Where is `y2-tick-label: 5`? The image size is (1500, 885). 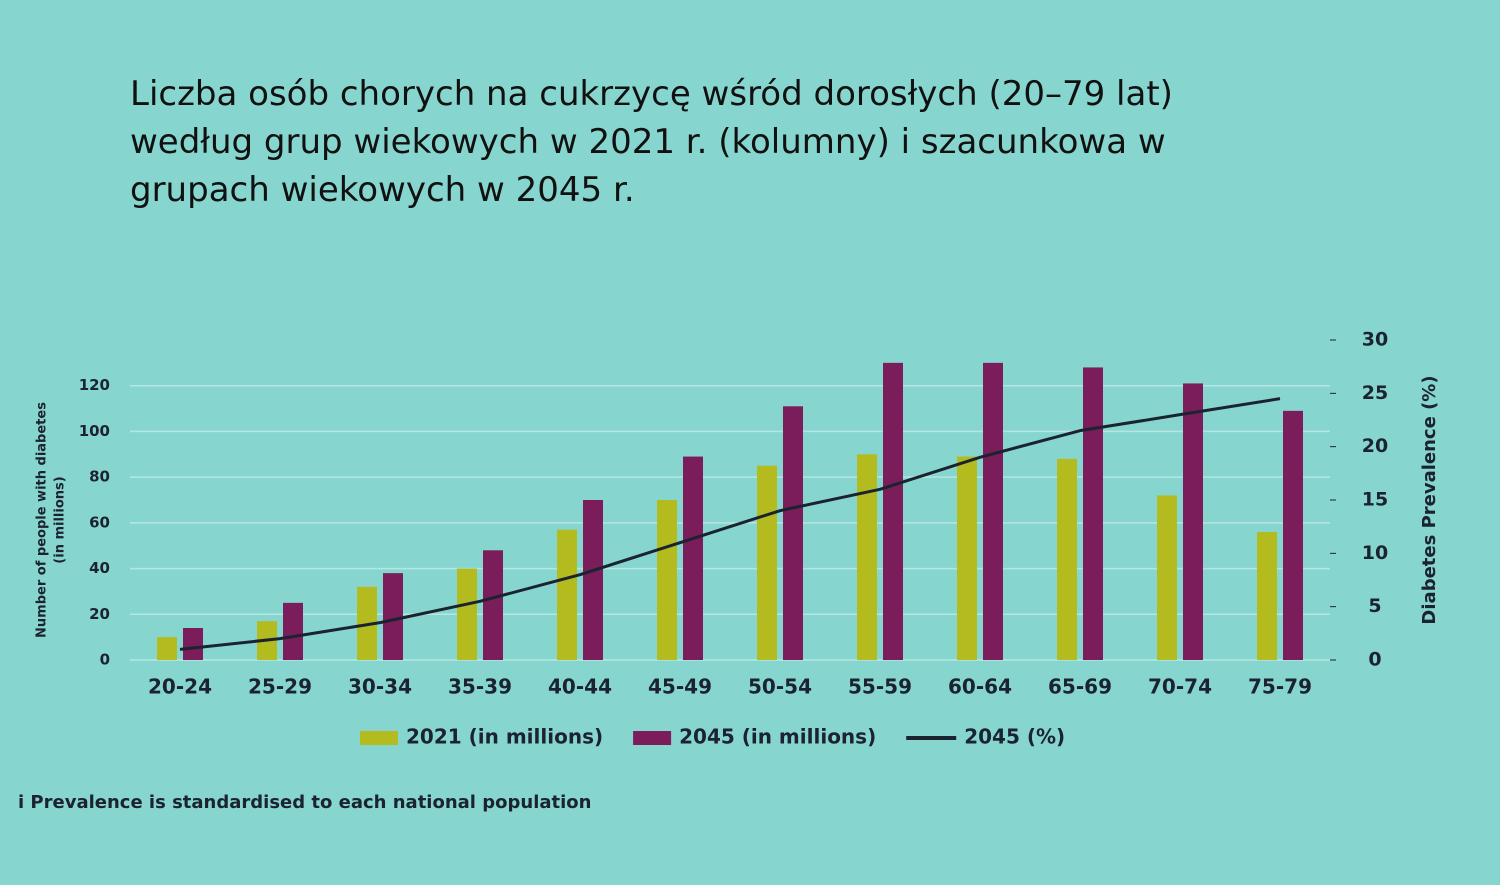
y2-tick-label: 5 is located at coordinates (1374, 606).